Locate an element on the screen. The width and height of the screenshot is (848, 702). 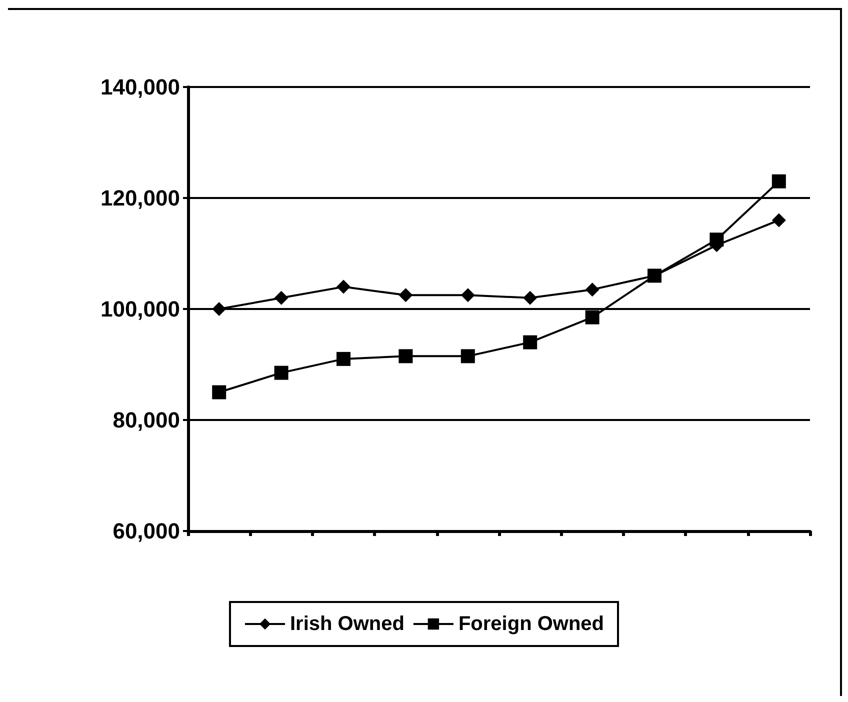
y-tick-label: 120,000 is located at coordinates (140, 198).